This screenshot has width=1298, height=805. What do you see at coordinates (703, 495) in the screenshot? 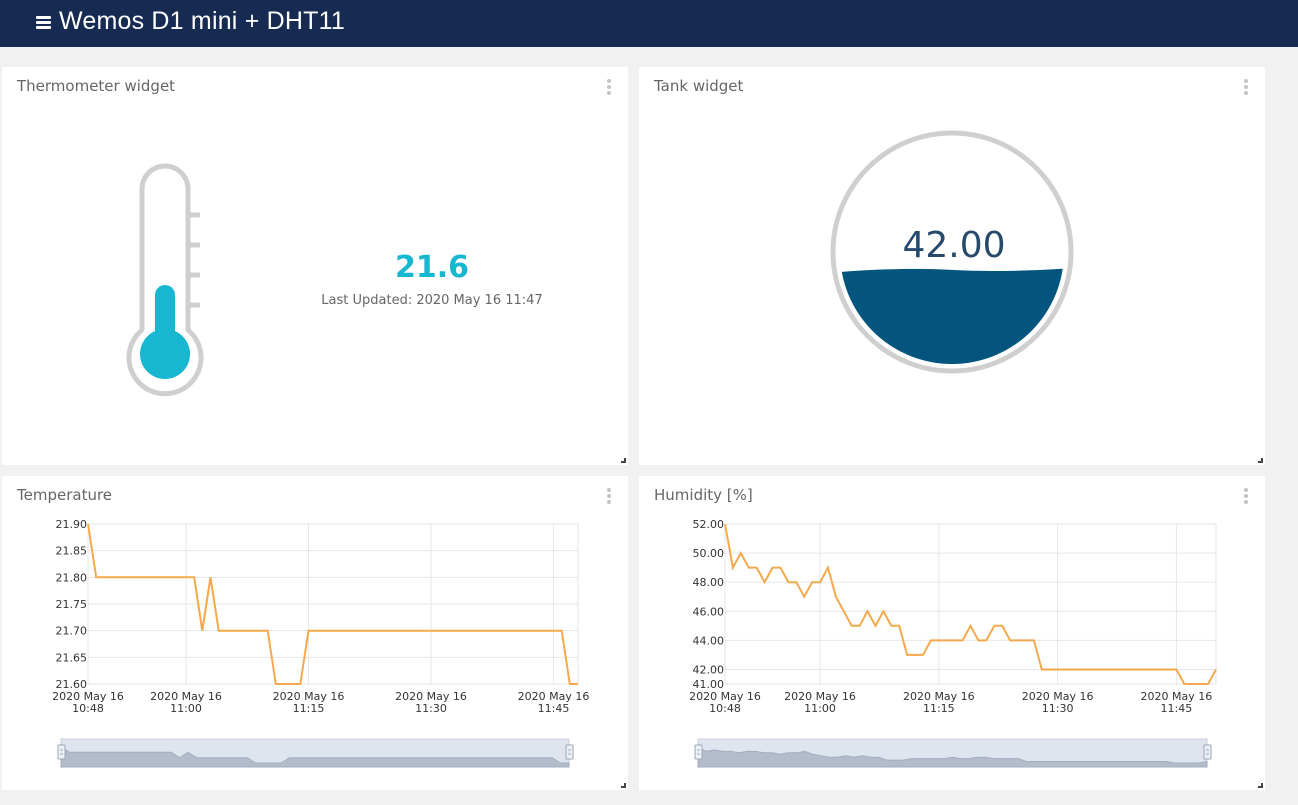
I see `widget-title: Humidity [%]` at bounding box center [703, 495].